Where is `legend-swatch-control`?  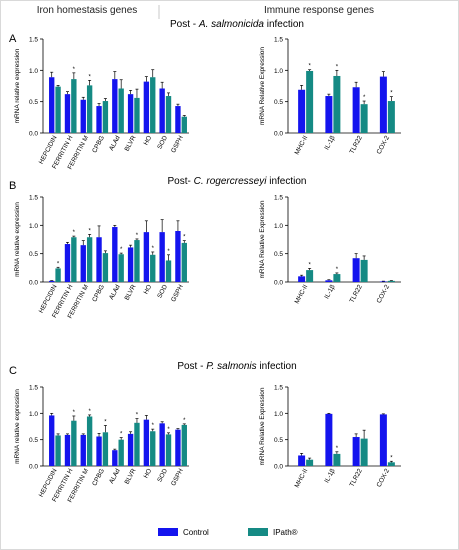 legend-swatch-control is located at coordinates (168, 532).